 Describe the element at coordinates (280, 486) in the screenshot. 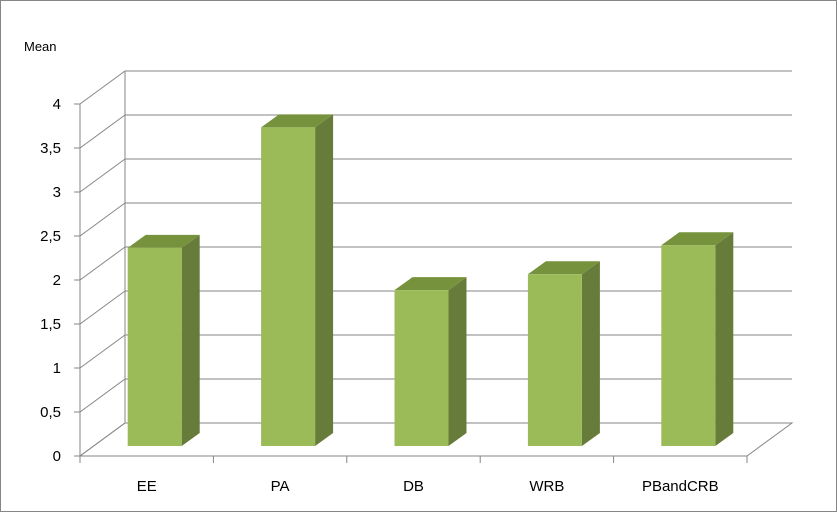

I see `x-tick-label: PA` at that location.